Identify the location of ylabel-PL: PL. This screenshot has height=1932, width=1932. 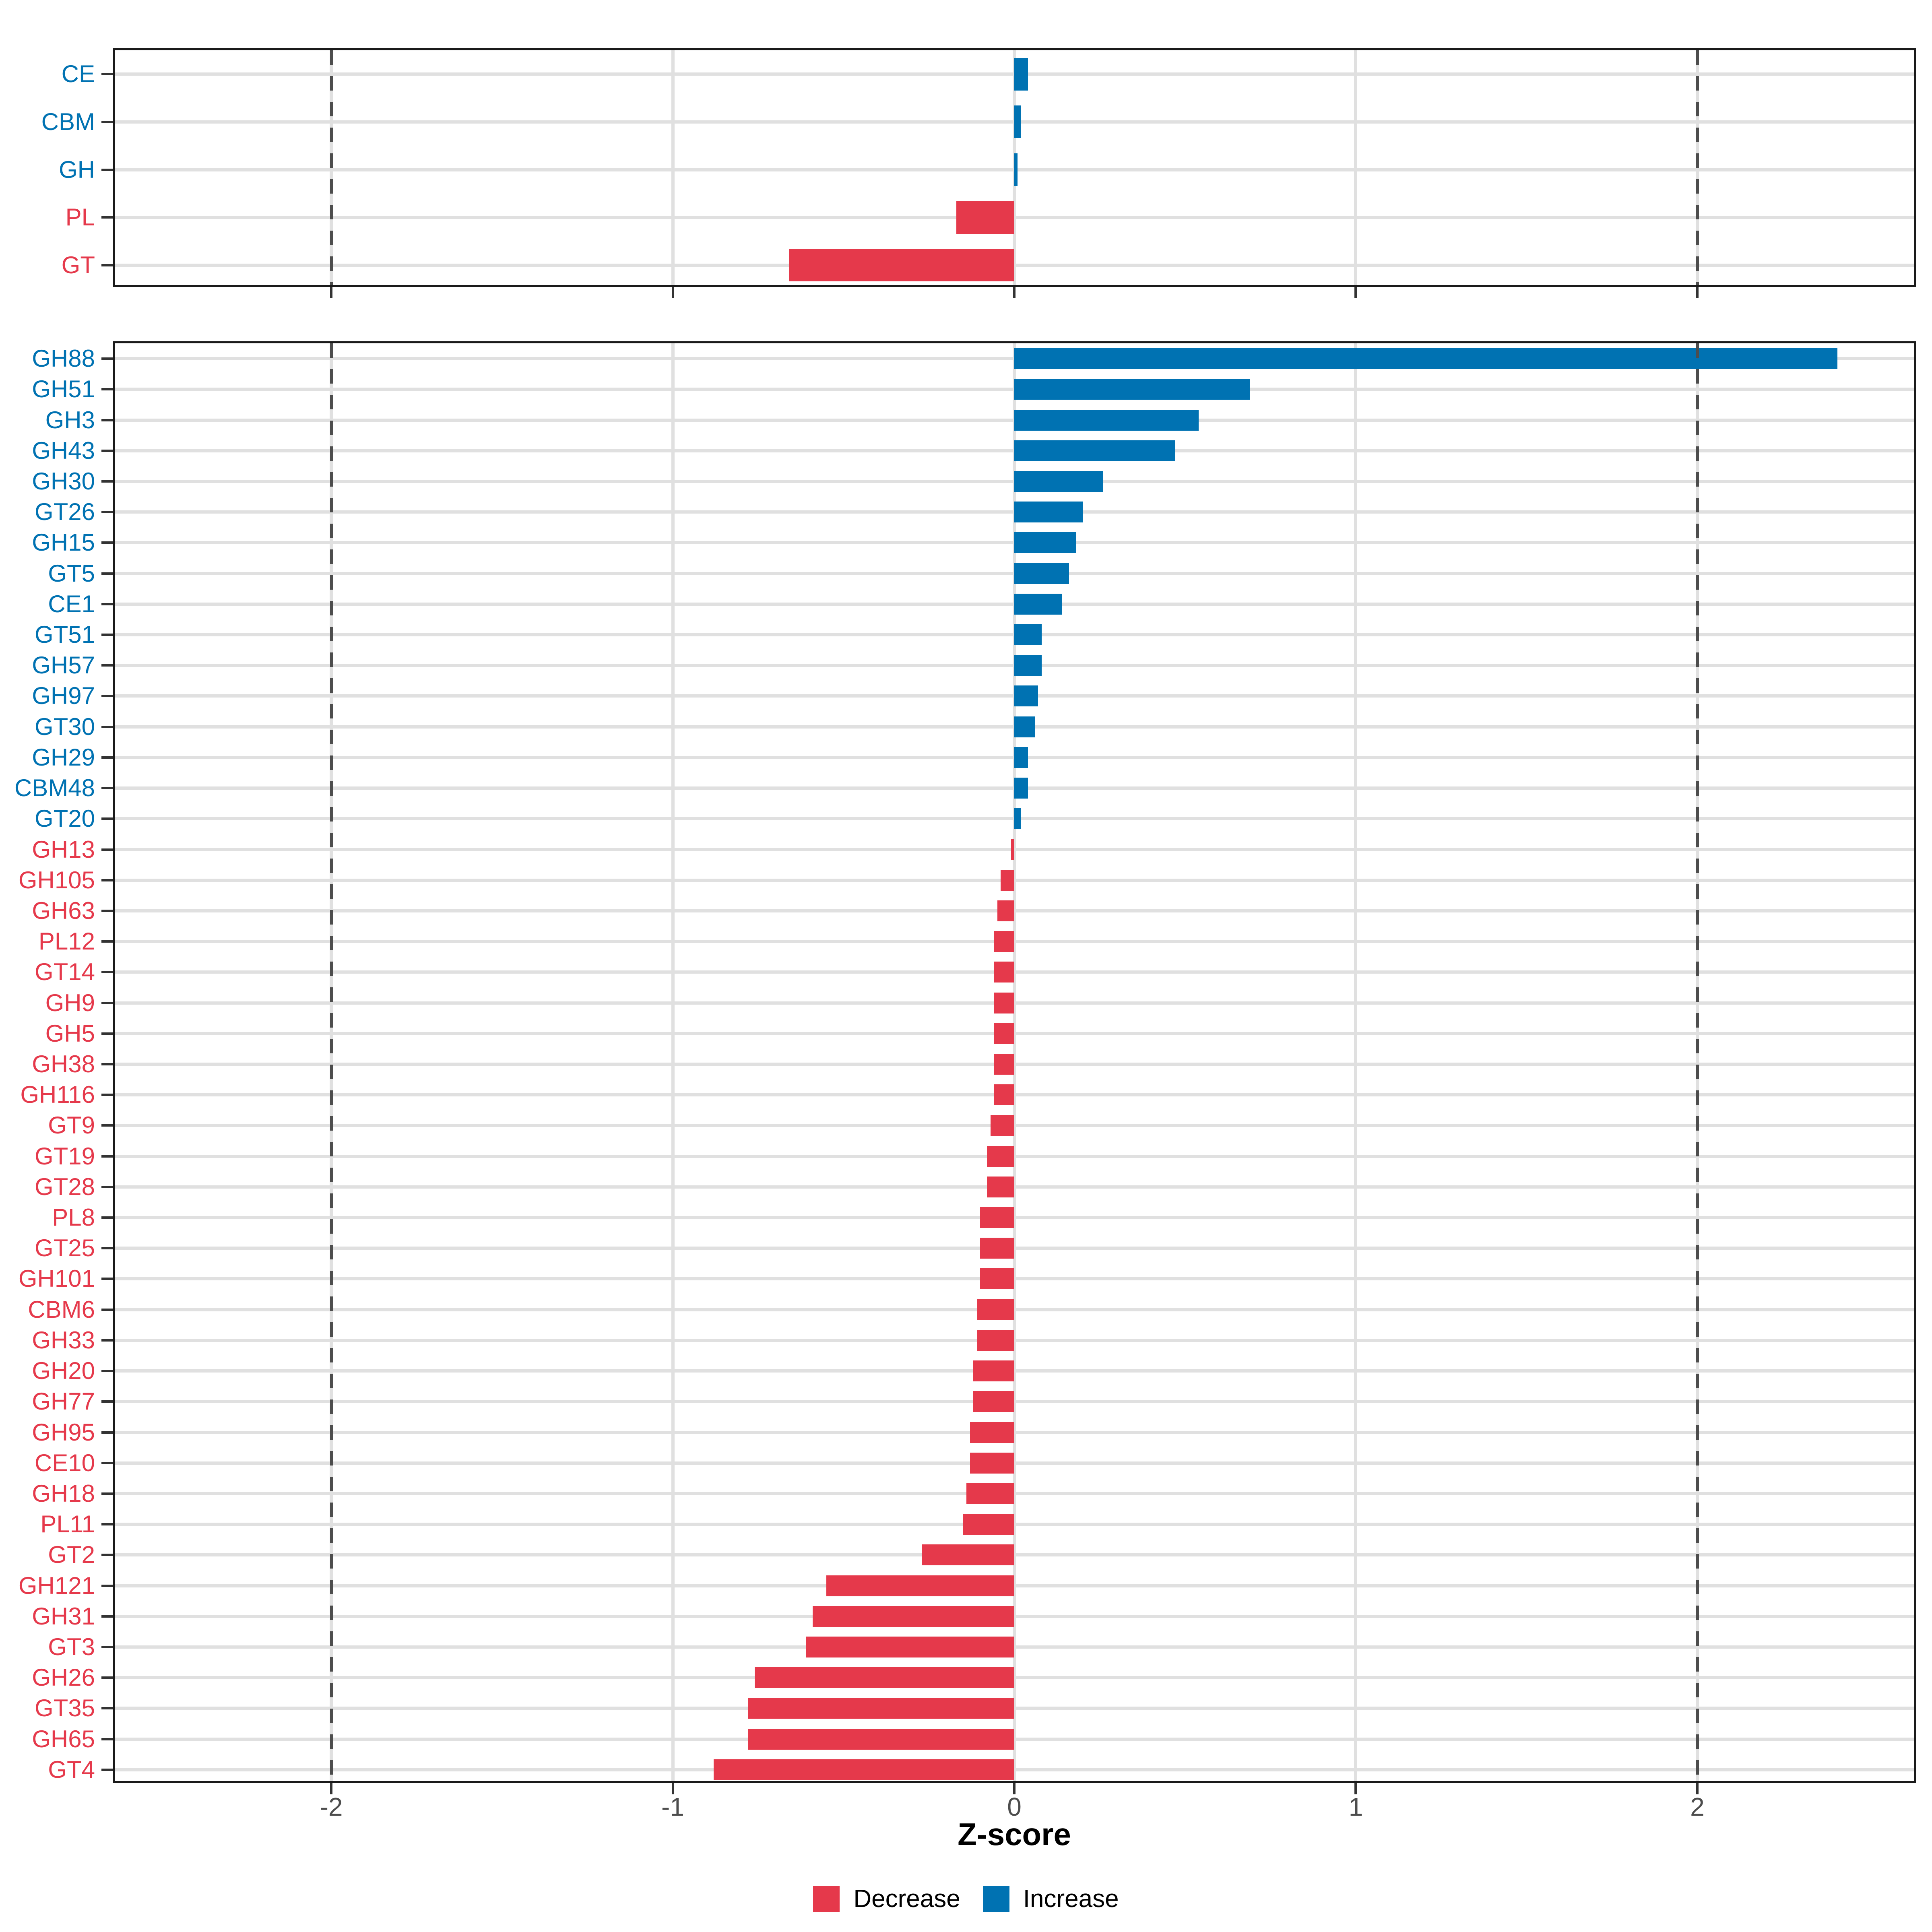
(80, 217).